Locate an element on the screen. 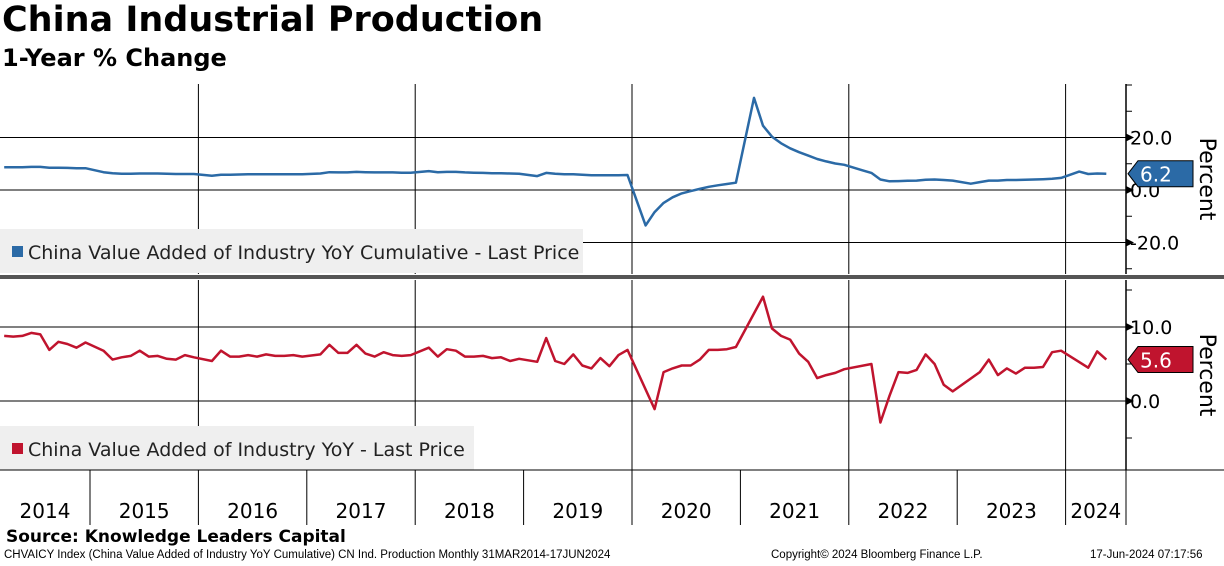 The width and height of the screenshot is (1224, 566). x-tick-label: 2014 is located at coordinates (45, 511).